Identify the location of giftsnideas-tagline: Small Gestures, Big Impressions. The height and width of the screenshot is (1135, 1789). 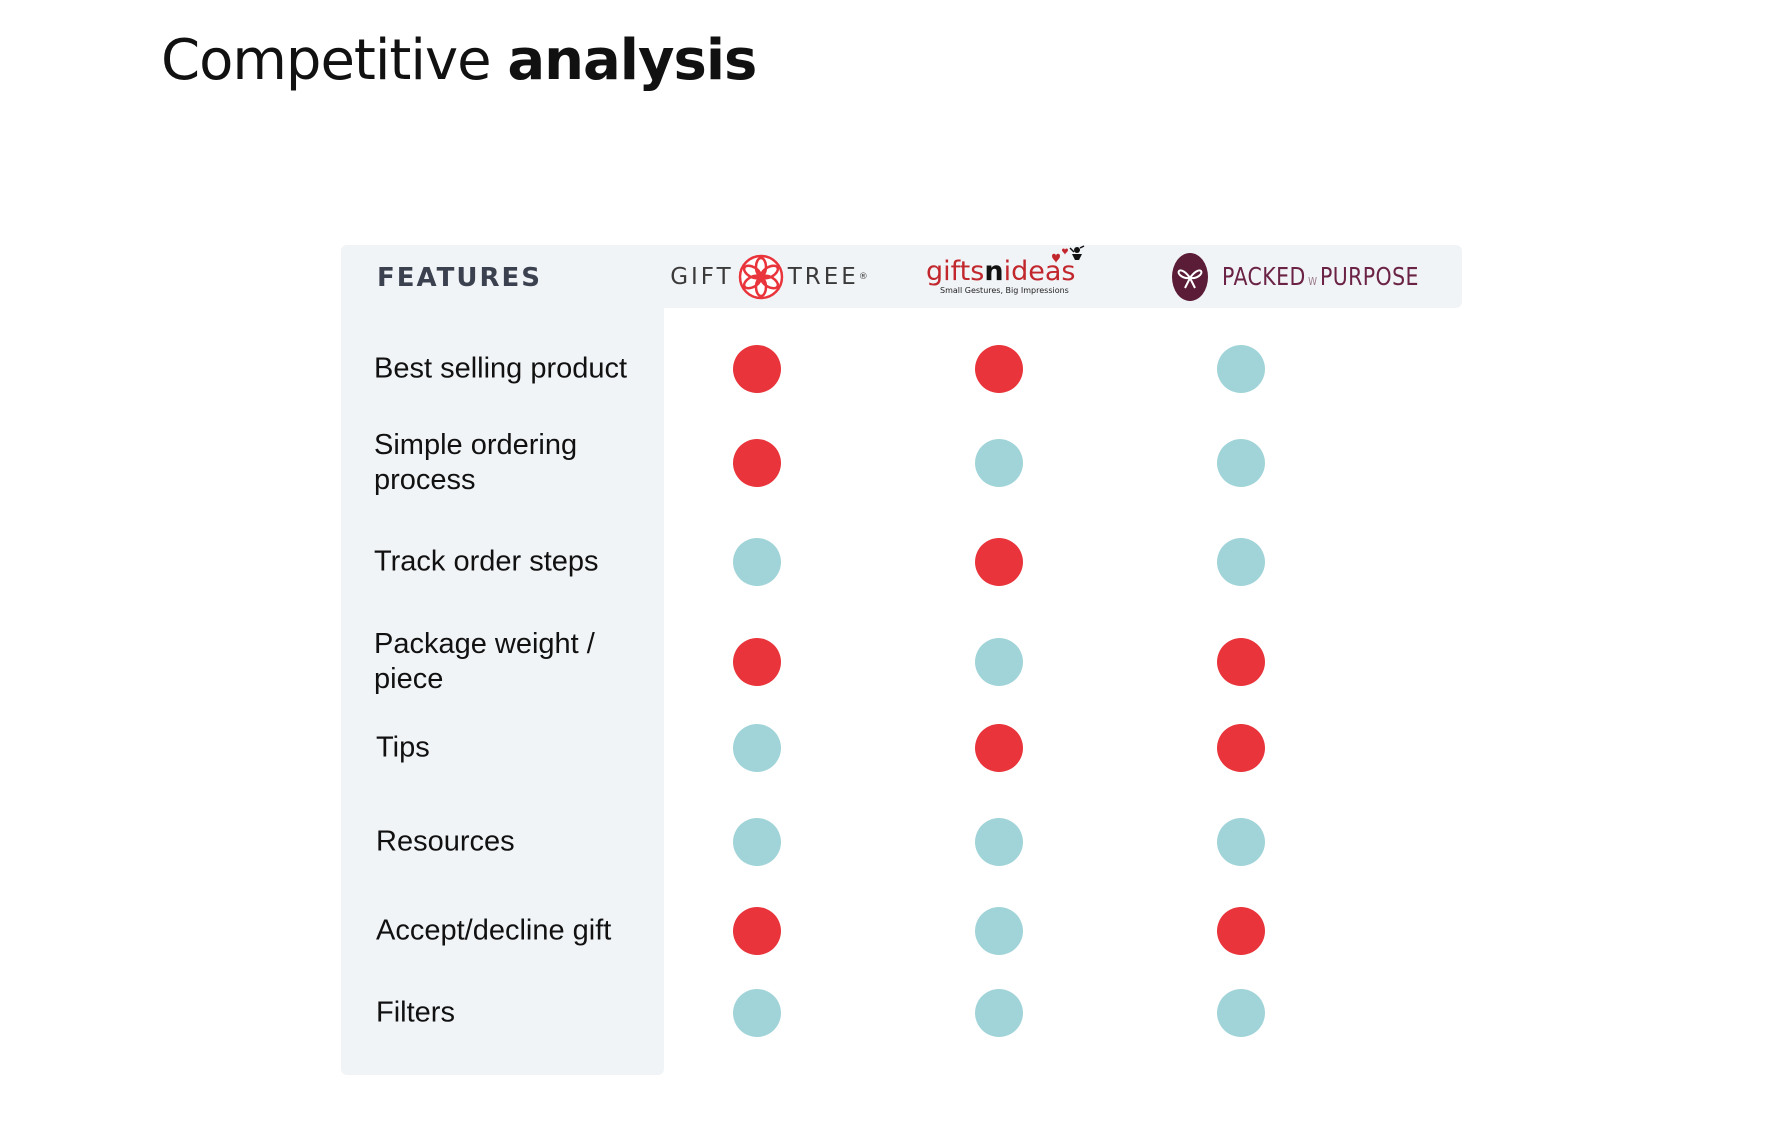
(1004, 290).